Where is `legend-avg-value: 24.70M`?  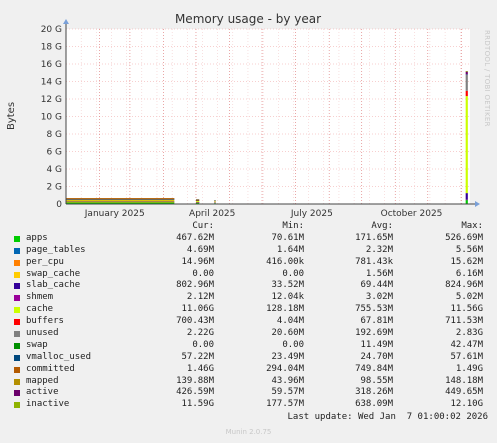
legend-avg-value: 24.70M is located at coordinates (376, 356).